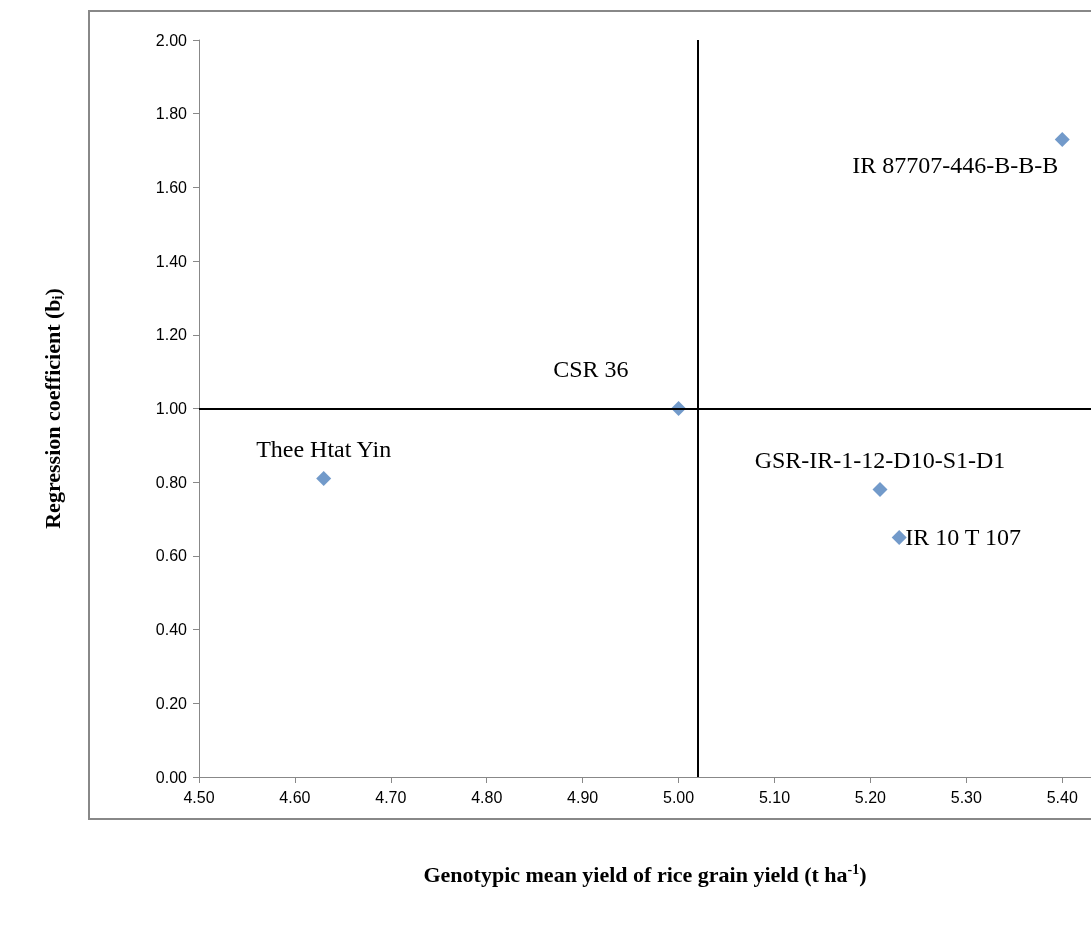 Image resolution: width=1091 pixels, height=952 pixels. I want to click on x-tick-label: 5.20, so click(870, 797).